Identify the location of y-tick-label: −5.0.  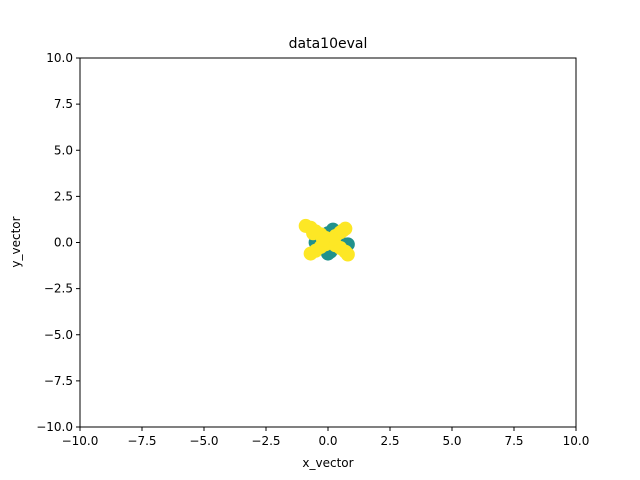
(58, 335).